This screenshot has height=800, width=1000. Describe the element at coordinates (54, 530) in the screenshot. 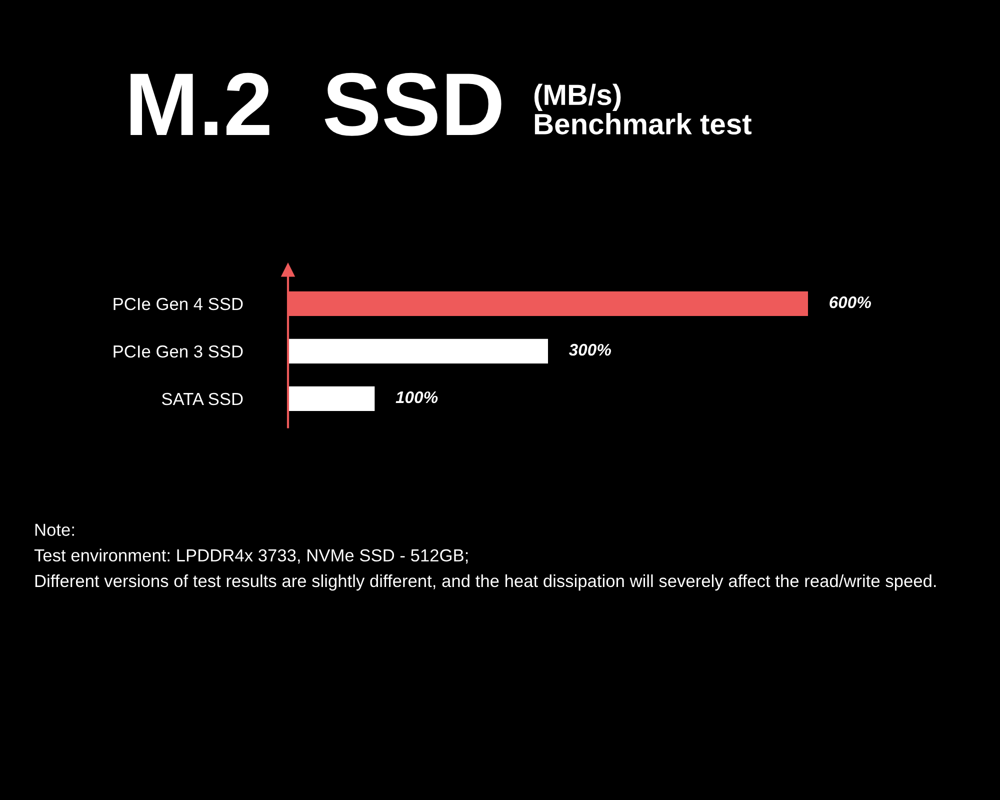

I see `text: Note:` at that location.